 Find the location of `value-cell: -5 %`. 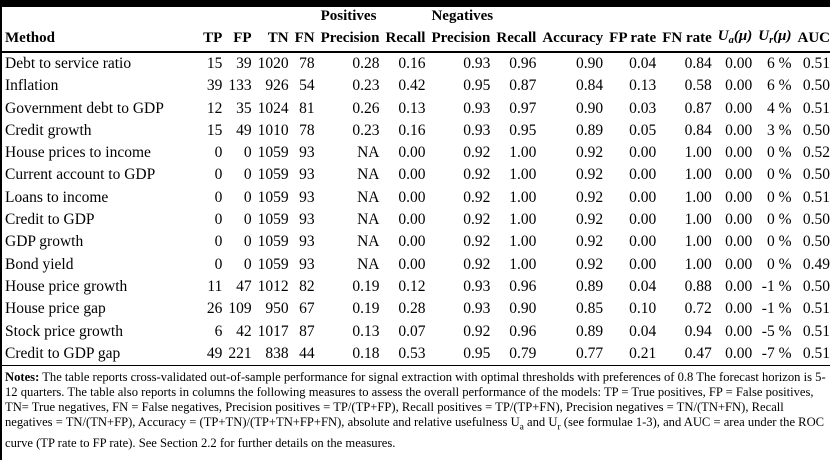

value-cell: -5 % is located at coordinates (776, 331).